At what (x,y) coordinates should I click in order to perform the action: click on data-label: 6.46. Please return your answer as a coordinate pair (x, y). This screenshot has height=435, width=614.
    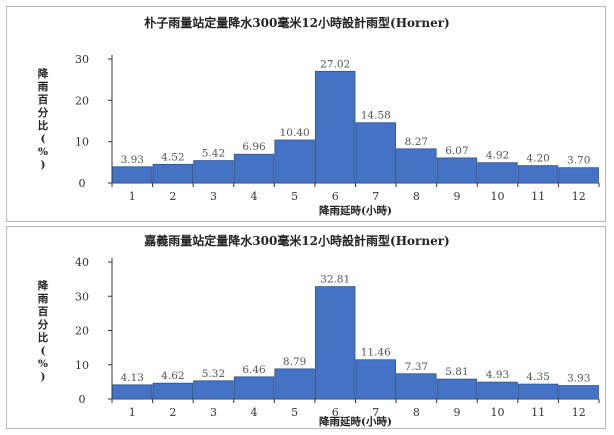
    Looking at the image, I should click on (254, 370).